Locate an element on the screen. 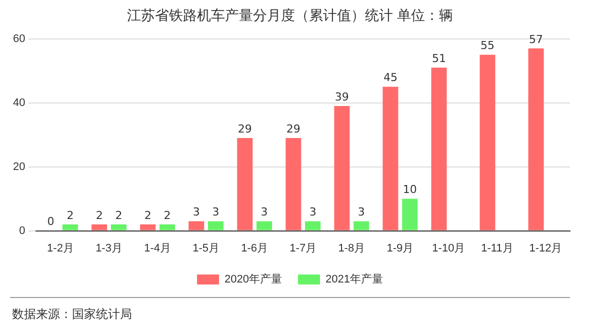 The height and width of the screenshot is (330, 590). y-tick-label: 0 is located at coordinates (22, 230).